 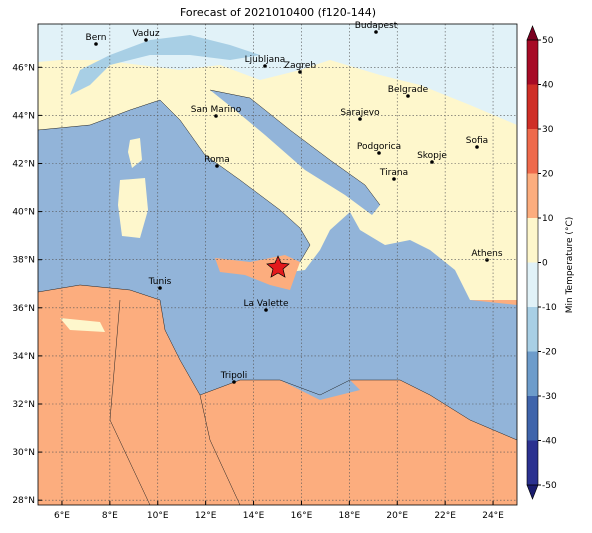 What do you see at coordinates (350, 516) in the screenshot?
I see `x-tick-label: 18°E` at bounding box center [350, 516].